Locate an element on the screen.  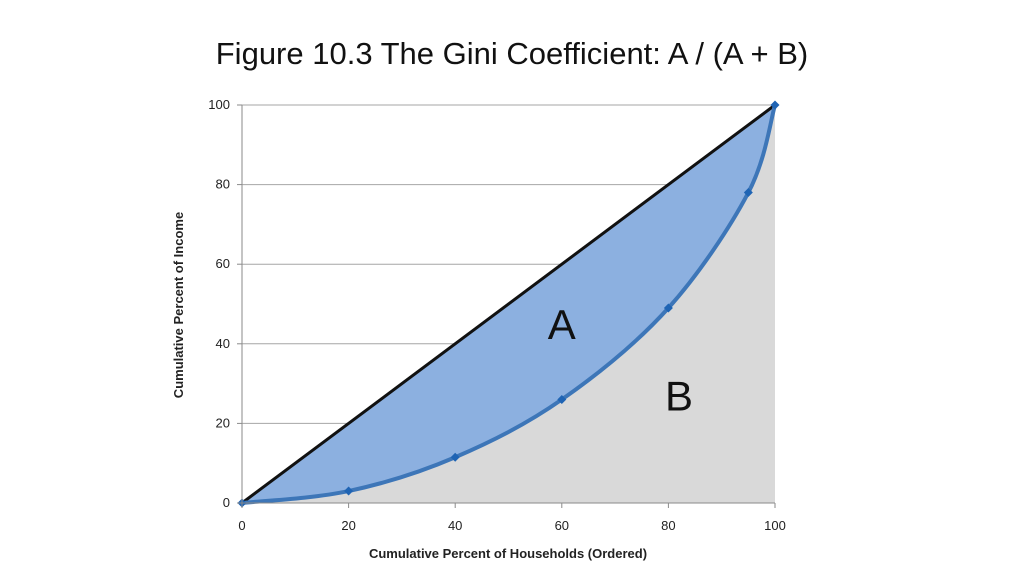
region-label-a: A is located at coordinates (562, 324).